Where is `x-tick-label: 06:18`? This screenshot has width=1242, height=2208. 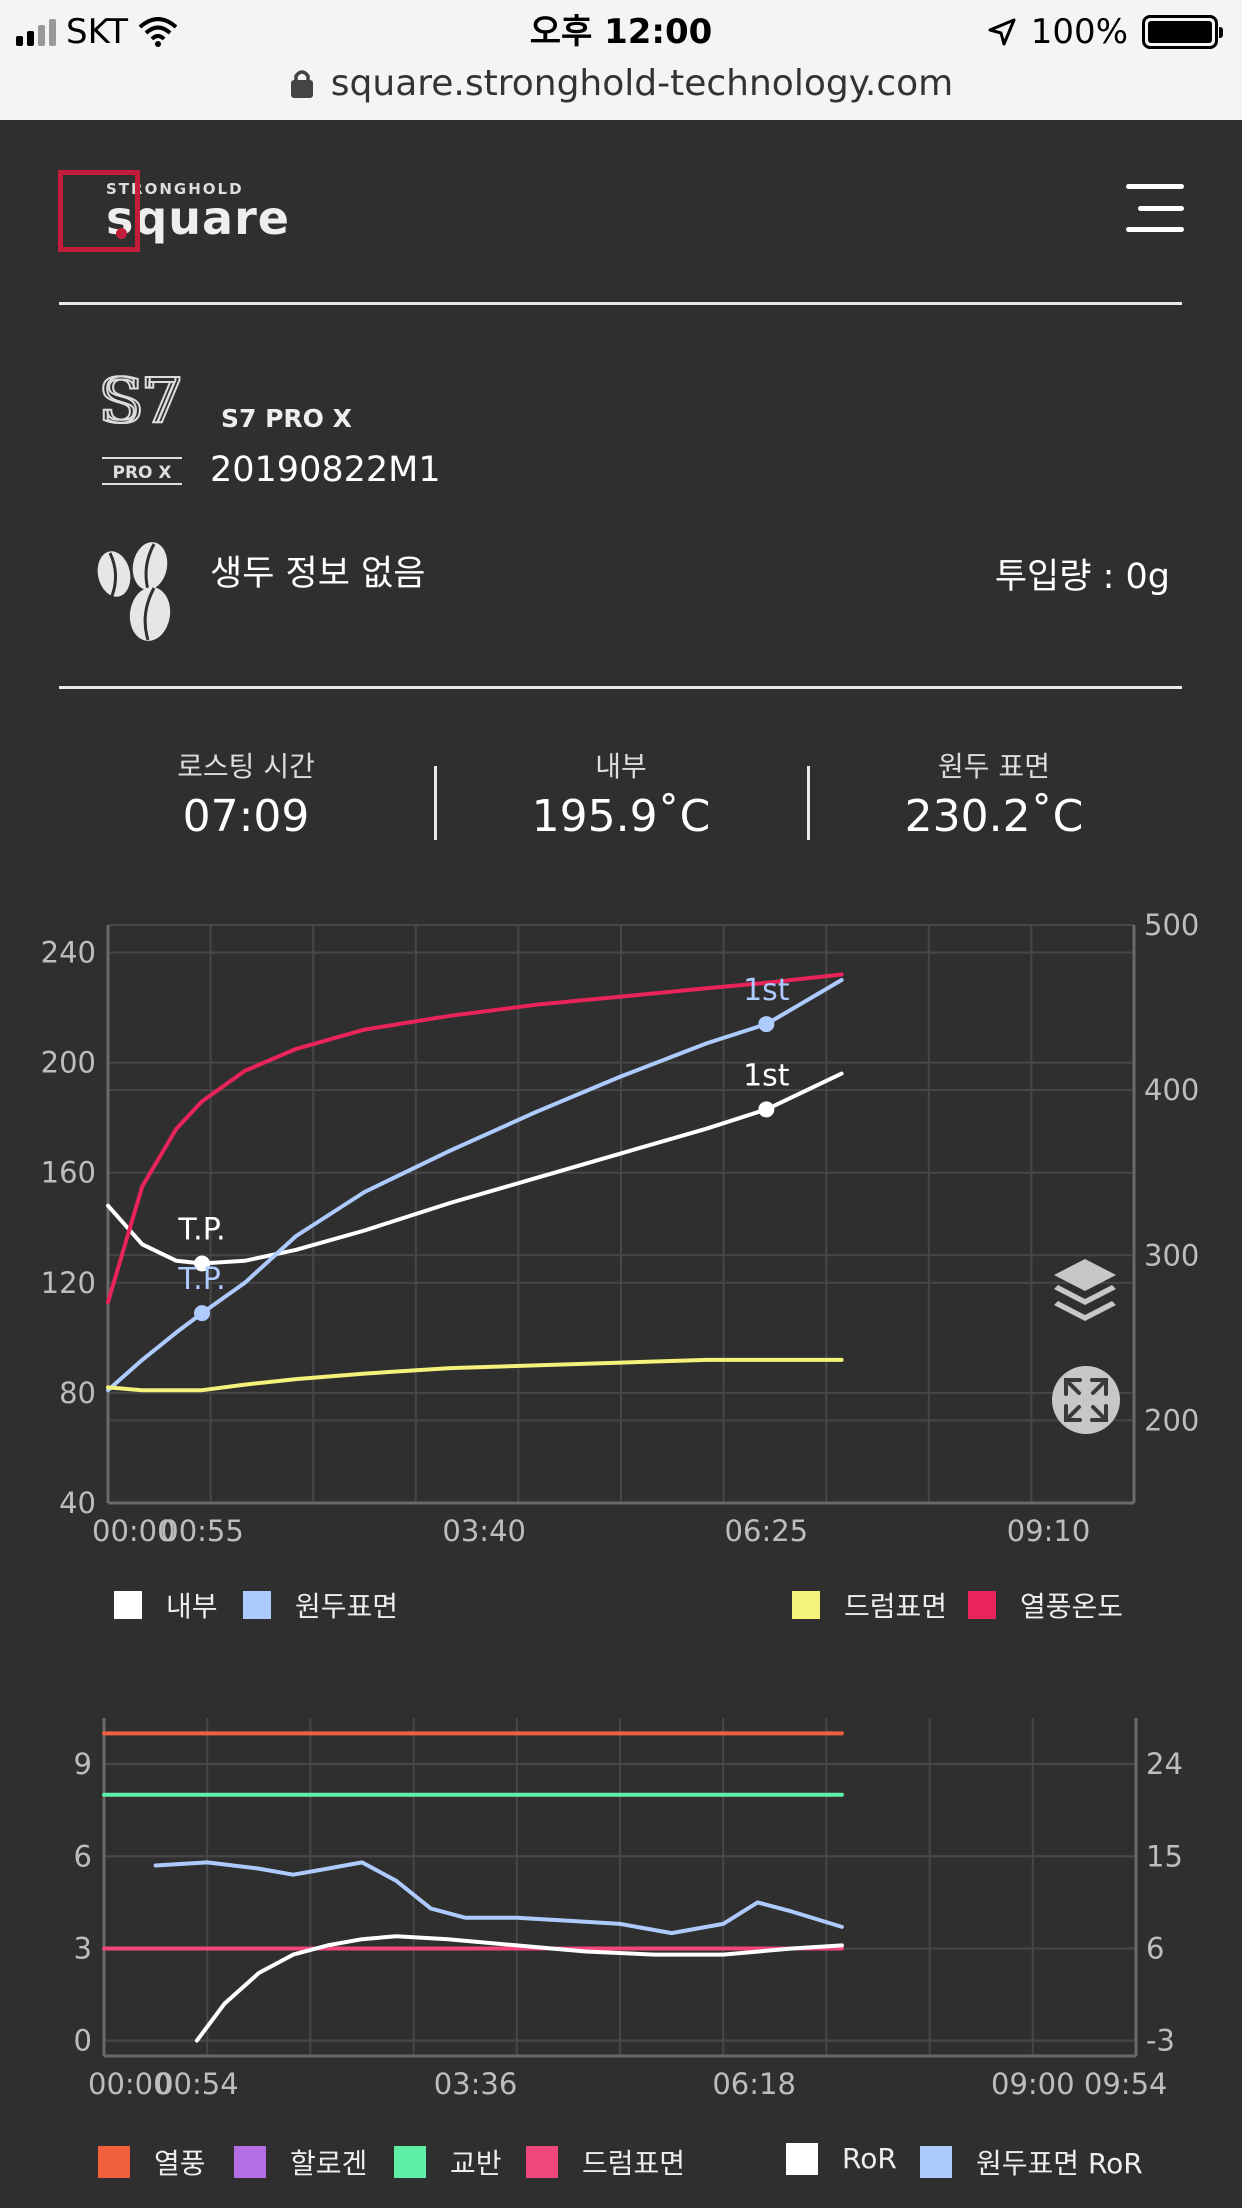
x-tick-label: 06:18 is located at coordinates (754, 2084).